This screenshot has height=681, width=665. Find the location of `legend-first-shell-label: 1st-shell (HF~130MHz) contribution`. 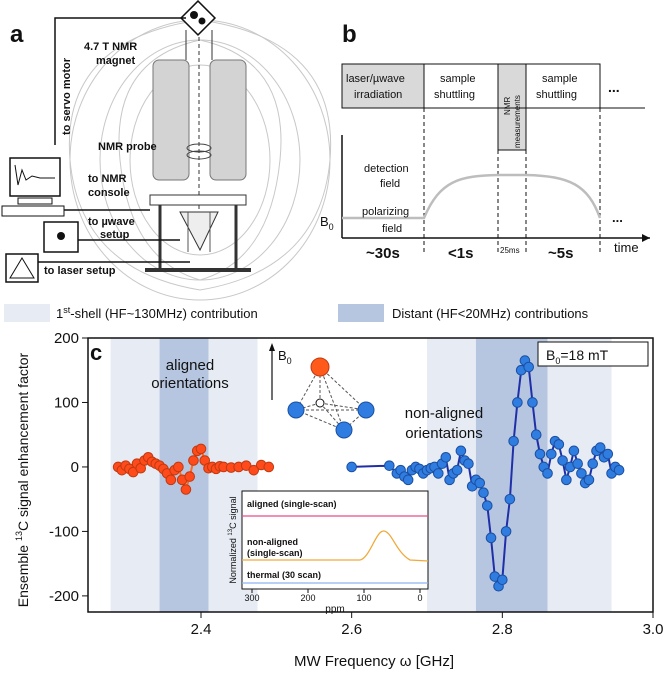

legend-first-shell-label: 1st-shell (HF~130MHz) contribution is located at coordinates (157, 313).